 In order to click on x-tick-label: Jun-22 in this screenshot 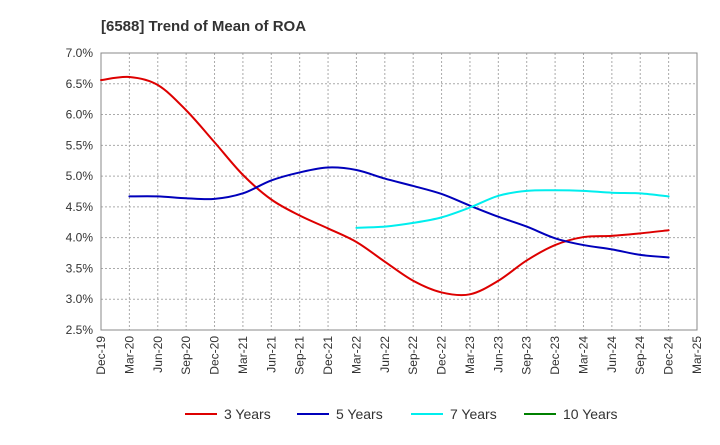, I will do `click(385, 354)`.